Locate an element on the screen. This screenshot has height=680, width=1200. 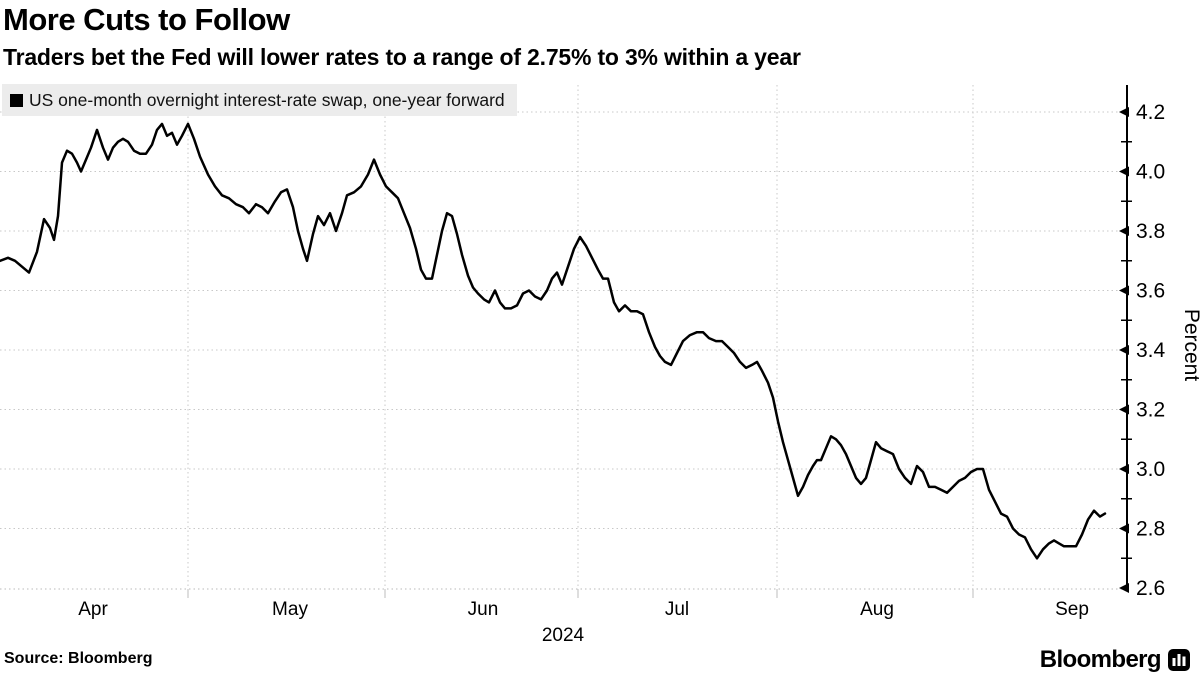
month-label: Apr is located at coordinates (93, 609).